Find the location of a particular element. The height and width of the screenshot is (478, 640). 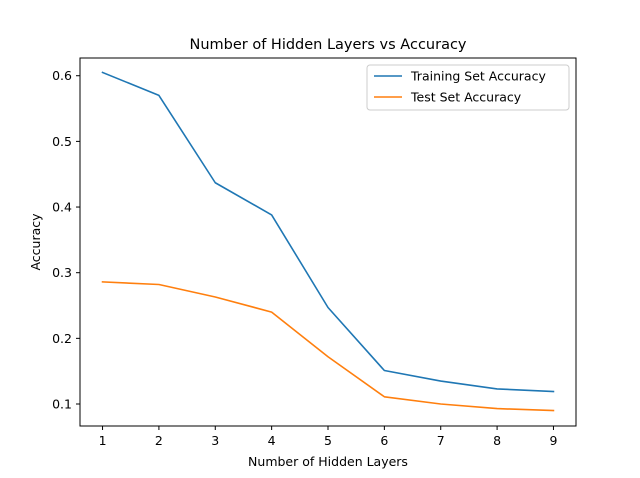

x-tick-label: 9 is located at coordinates (553, 440).